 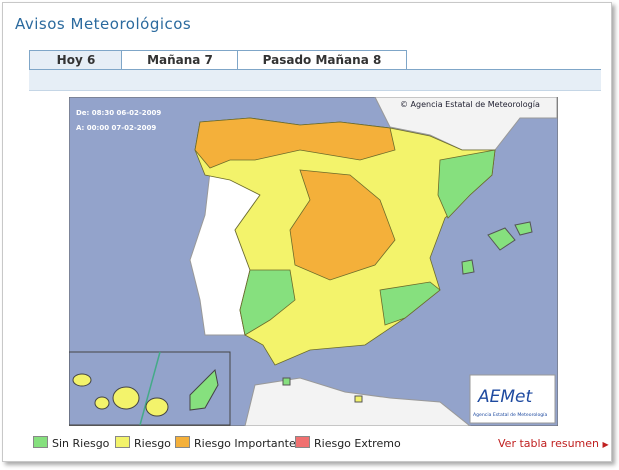 What do you see at coordinates (152, 443) in the screenshot?
I see `legend-label: Riesgo` at bounding box center [152, 443].